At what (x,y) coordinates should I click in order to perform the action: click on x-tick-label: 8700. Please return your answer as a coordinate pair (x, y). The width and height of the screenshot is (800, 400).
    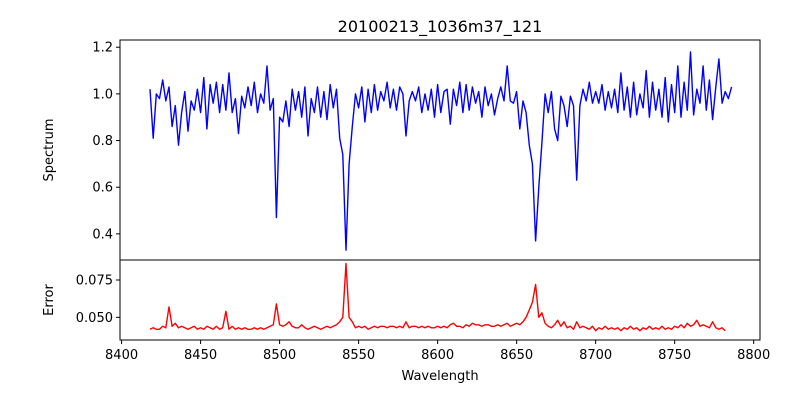
    Looking at the image, I should click on (595, 355).